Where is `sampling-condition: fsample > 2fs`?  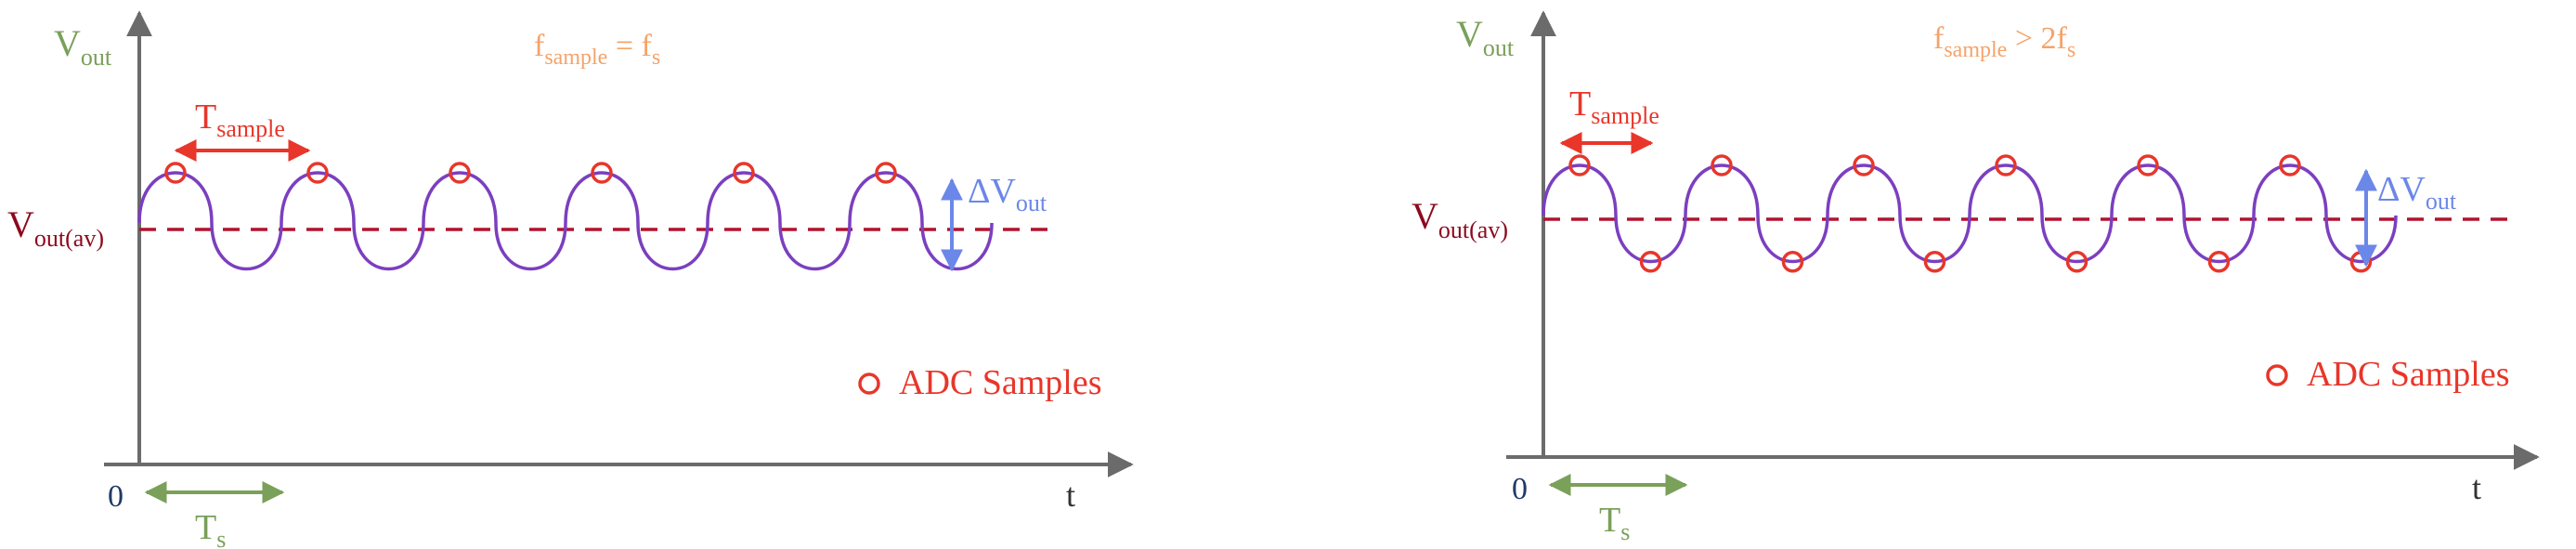 sampling-condition: fsample > 2fs is located at coordinates (2004, 41).